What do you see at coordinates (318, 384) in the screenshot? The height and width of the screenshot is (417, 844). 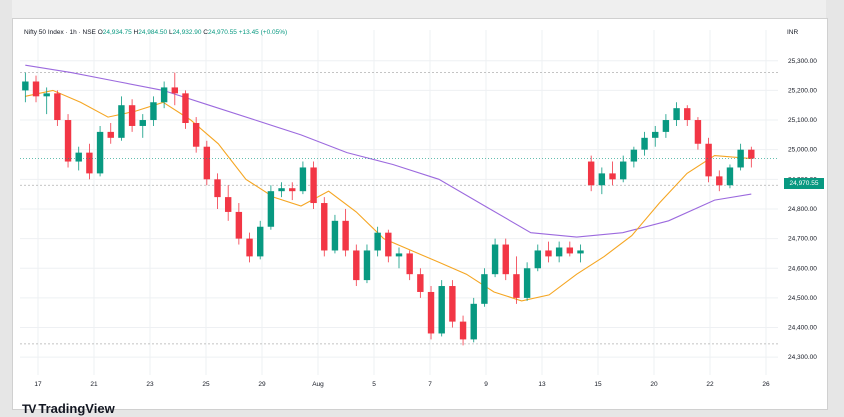 I see `x-tick-label: Aug` at bounding box center [318, 384].